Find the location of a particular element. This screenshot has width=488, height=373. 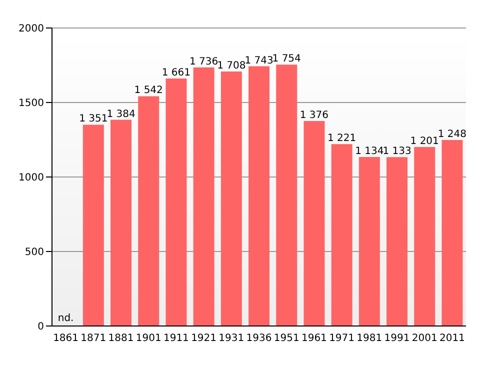

data-label: 1 542 is located at coordinates (148, 90).